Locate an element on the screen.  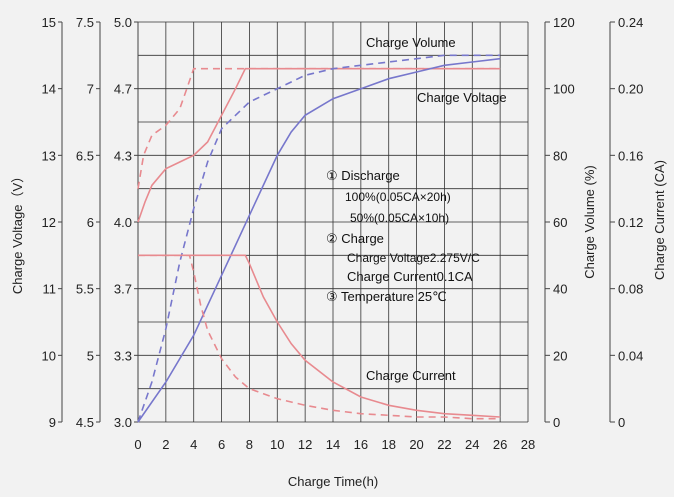
annotation-discharge: ① Discharge is located at coordinates (363, 175).